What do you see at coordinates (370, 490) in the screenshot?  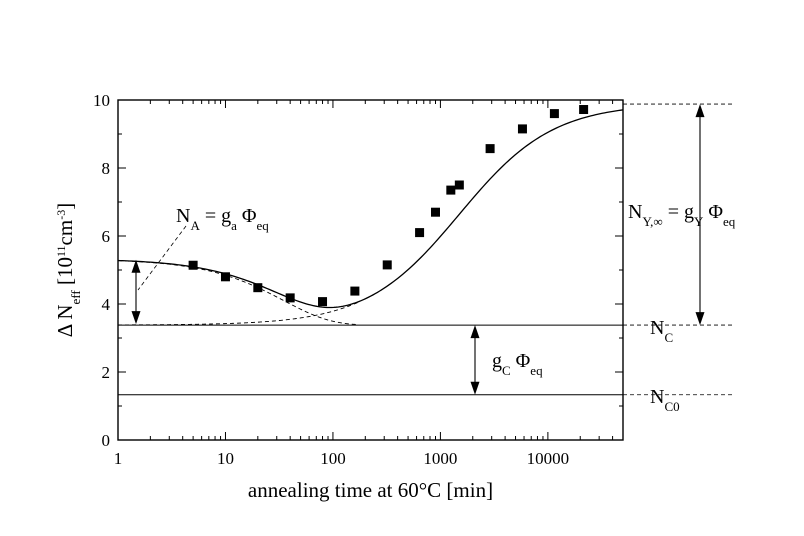 I see `x-axis-label: annealing time at 60°C [min]` at bounding box center [370, 490].